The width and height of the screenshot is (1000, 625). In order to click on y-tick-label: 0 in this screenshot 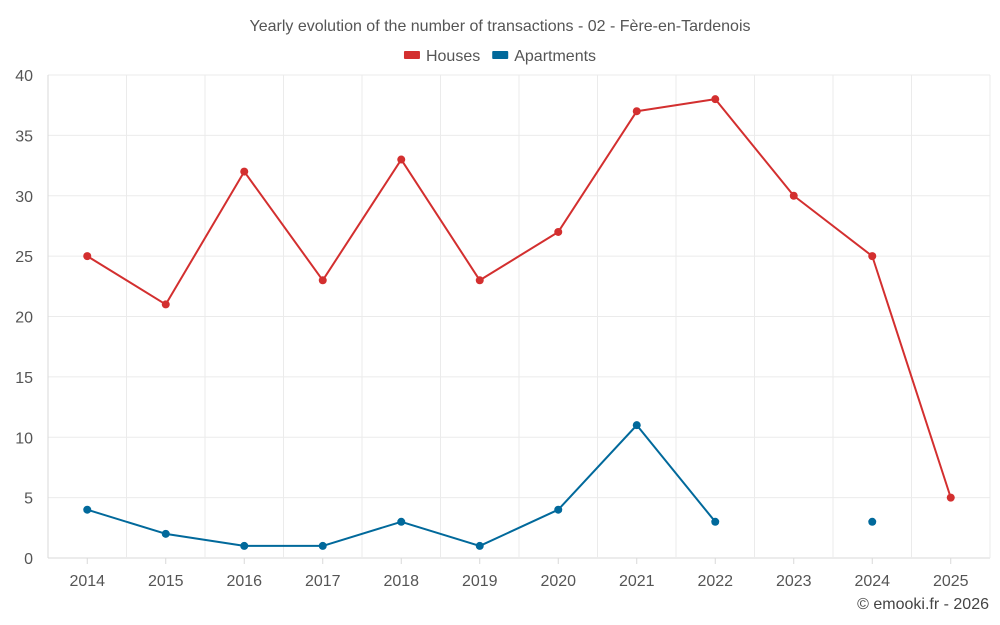, I will do `click(28, 559)`.